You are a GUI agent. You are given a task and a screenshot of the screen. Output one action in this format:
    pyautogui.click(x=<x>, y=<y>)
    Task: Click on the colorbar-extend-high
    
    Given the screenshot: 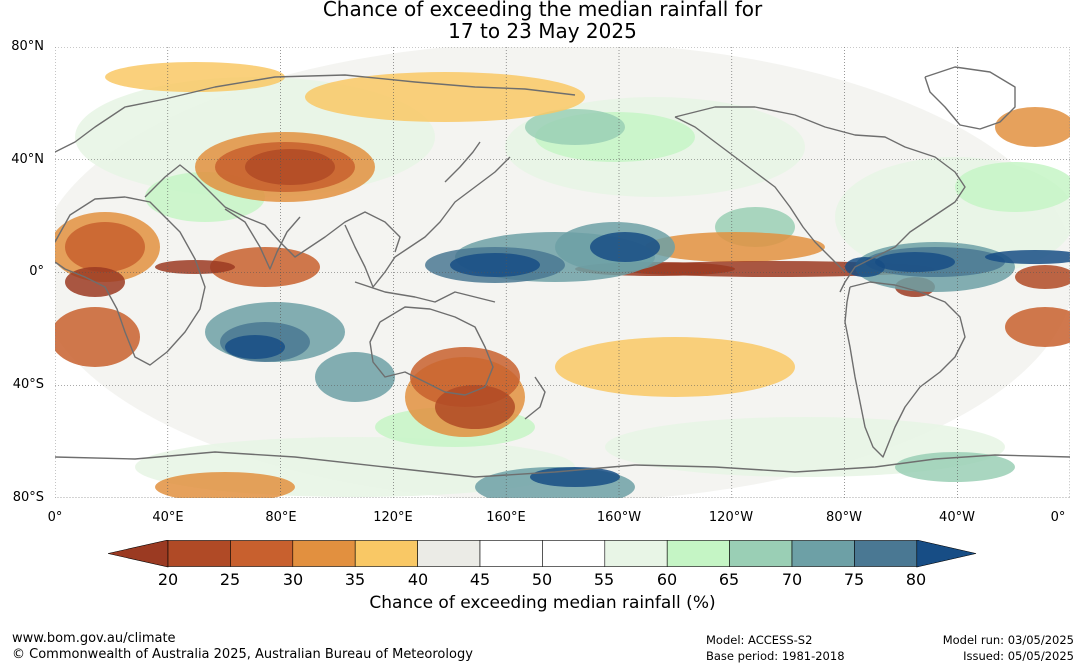 What is the action you would take?
    pyautogui.click(x=946, y=554)
    